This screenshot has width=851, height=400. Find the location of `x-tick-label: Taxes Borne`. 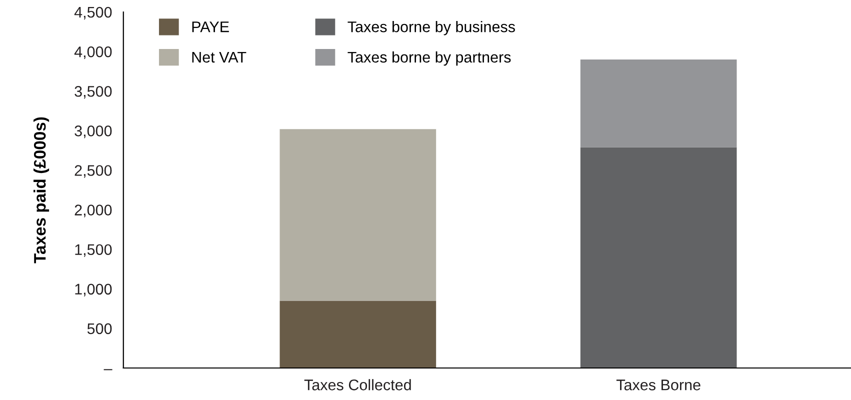

x-tick-label: Taxes Borne is located at coordinates (658, 385).